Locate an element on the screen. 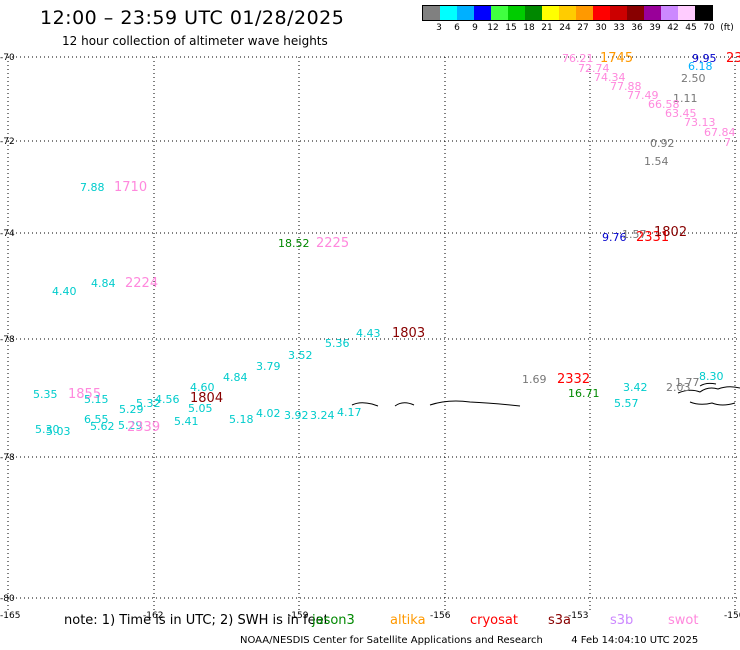 The image size is (740, 650). wave-height-label: 0.92 is located at coordinates (662, 143).